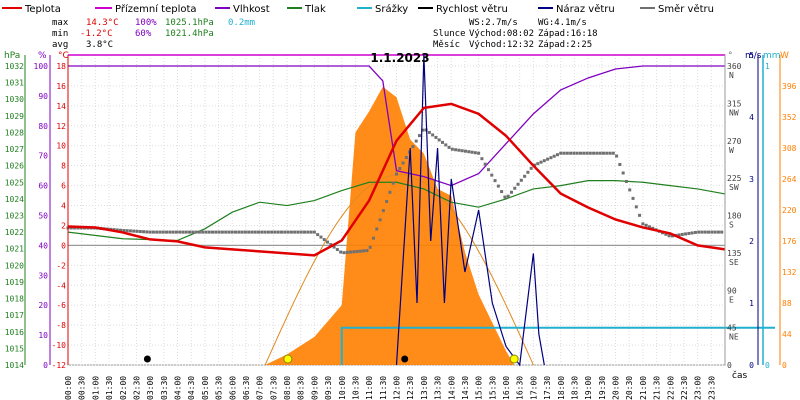  Describe the element at coordinates (43, 245) in the screenshot. I see `hum-tick-label: 40` at that location.